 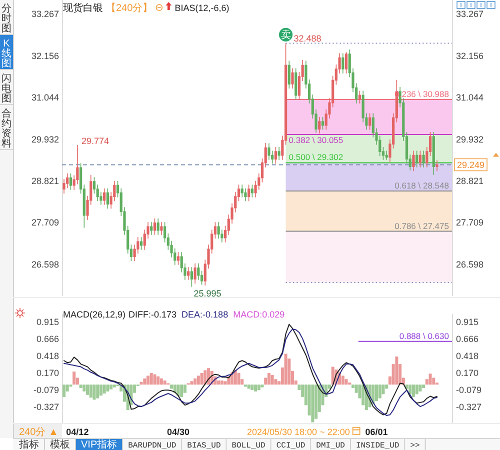 What do you see at coordinates (470, 55) in the screenshot?
I see `y2-tick-label: 32.156` at bounding box center [470, 55].